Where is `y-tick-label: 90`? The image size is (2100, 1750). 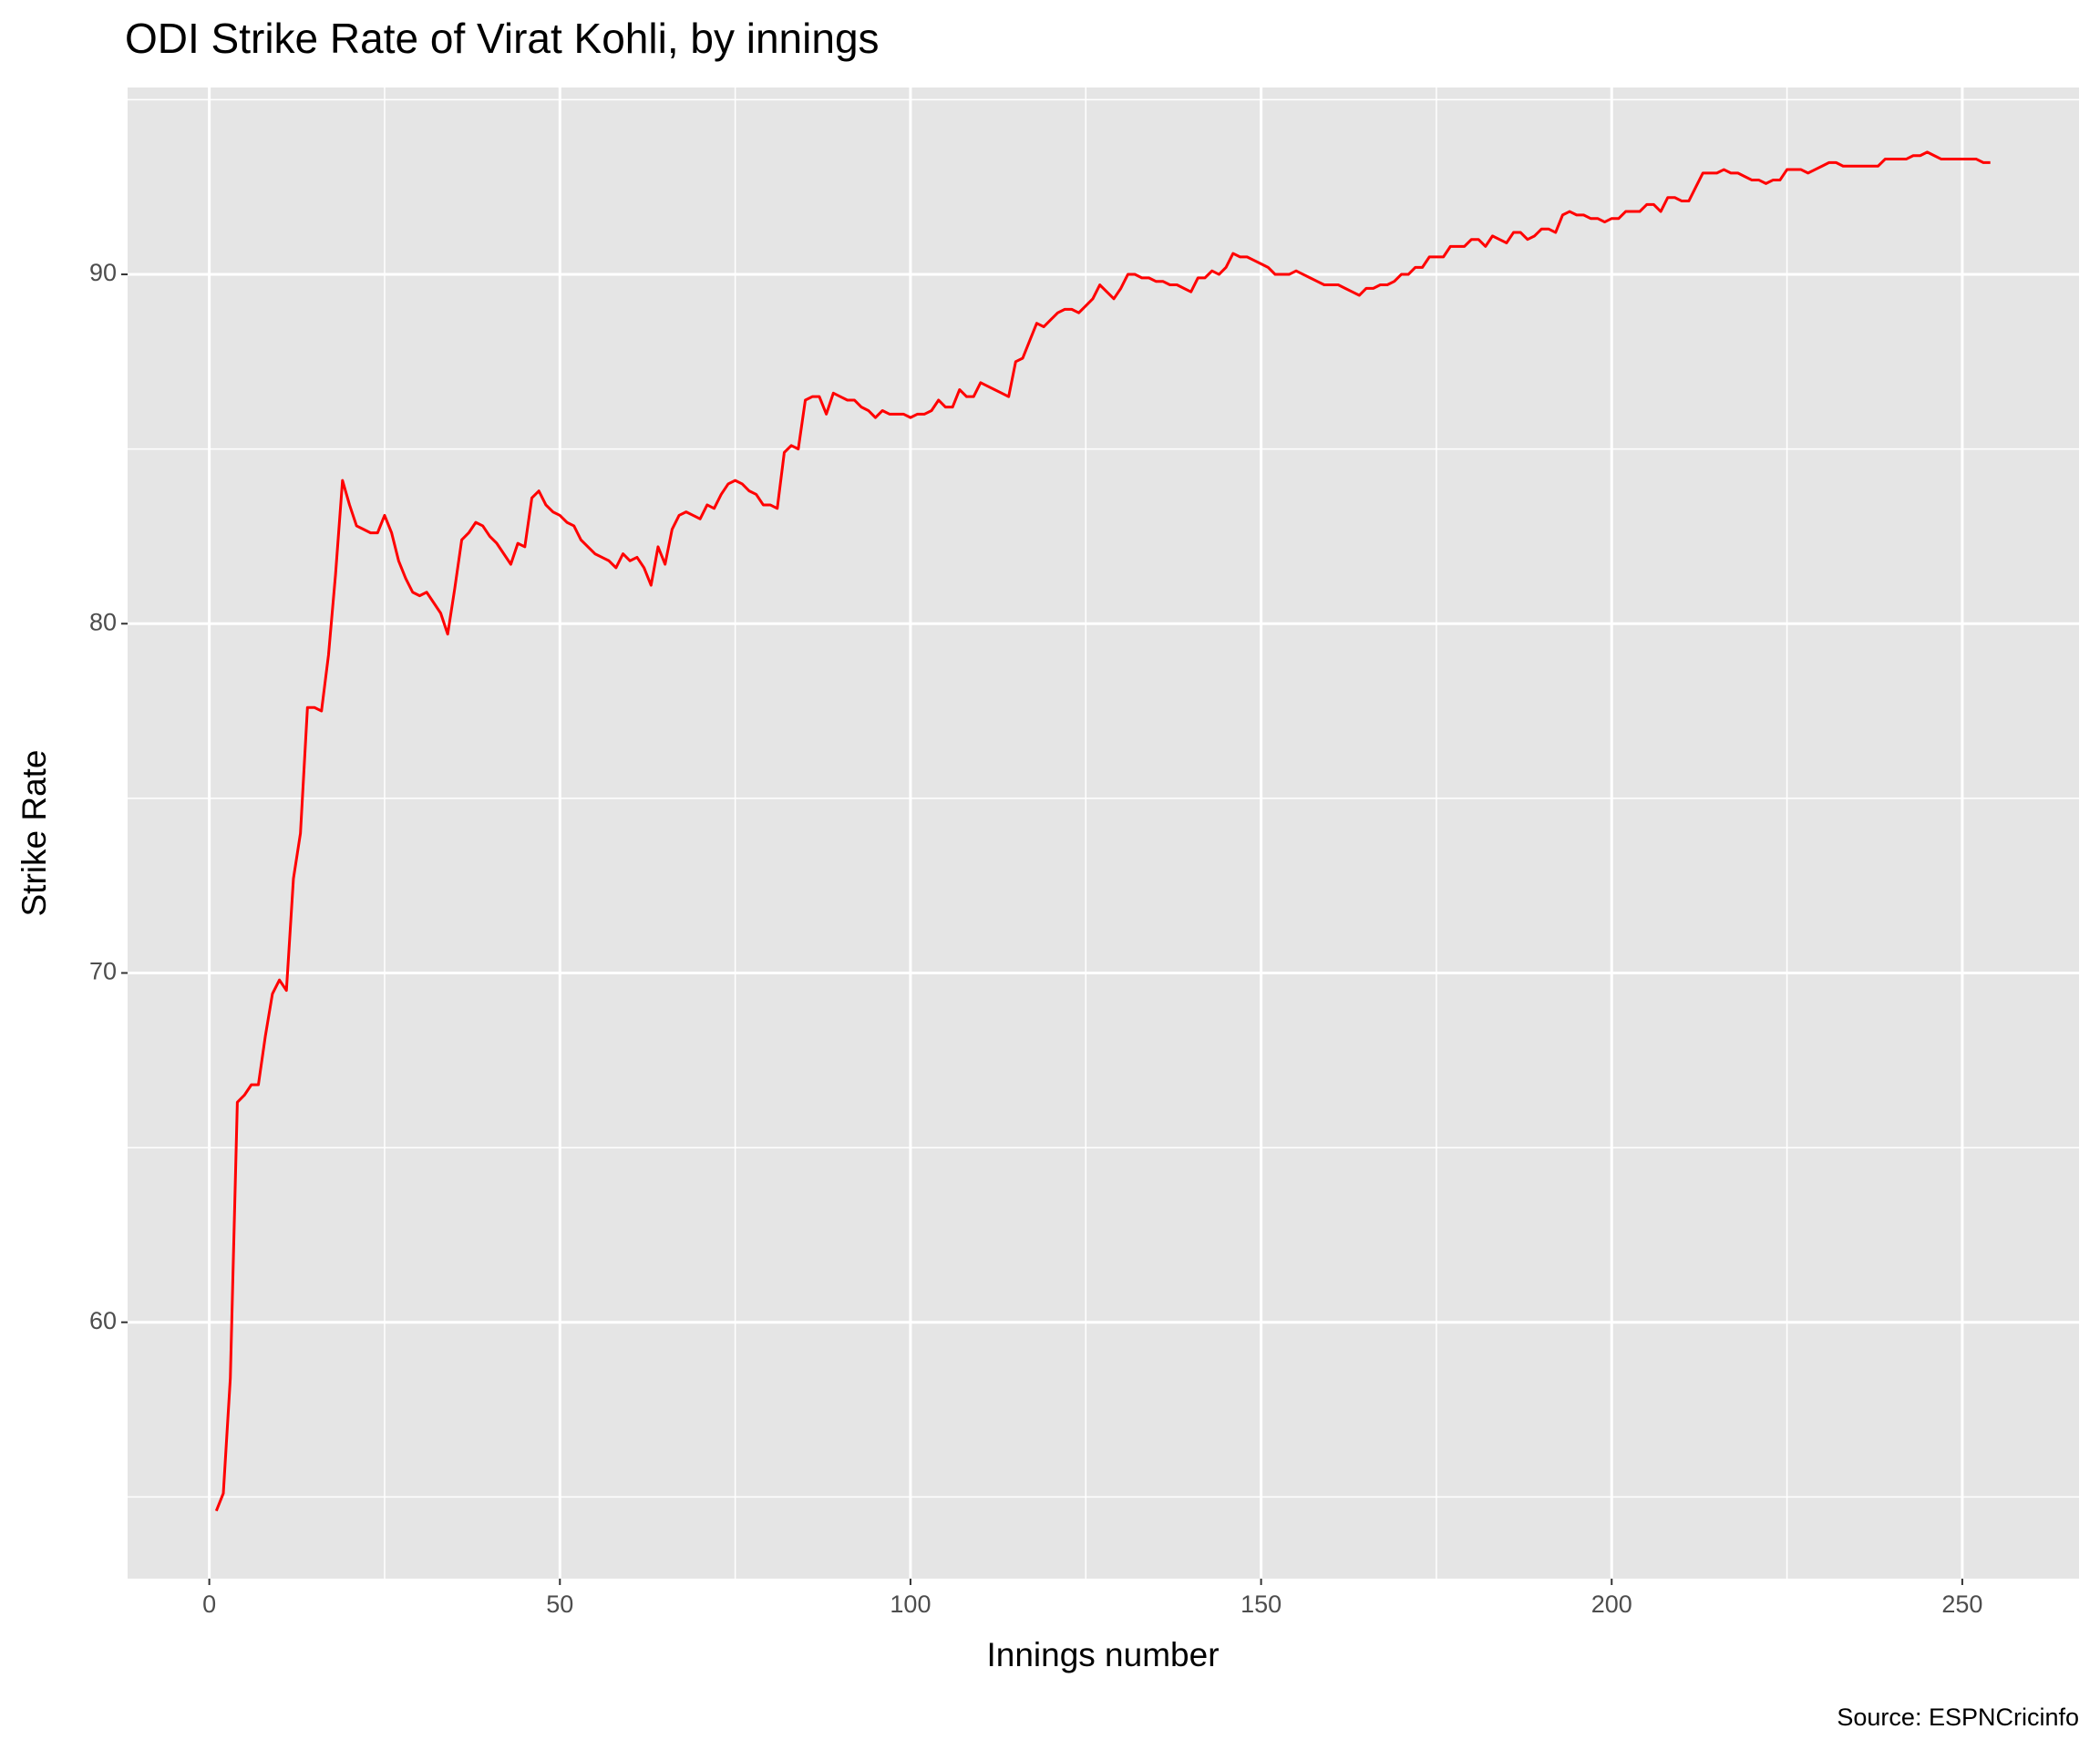 y-tick-label: 90 is located at coordinates (103, 272).